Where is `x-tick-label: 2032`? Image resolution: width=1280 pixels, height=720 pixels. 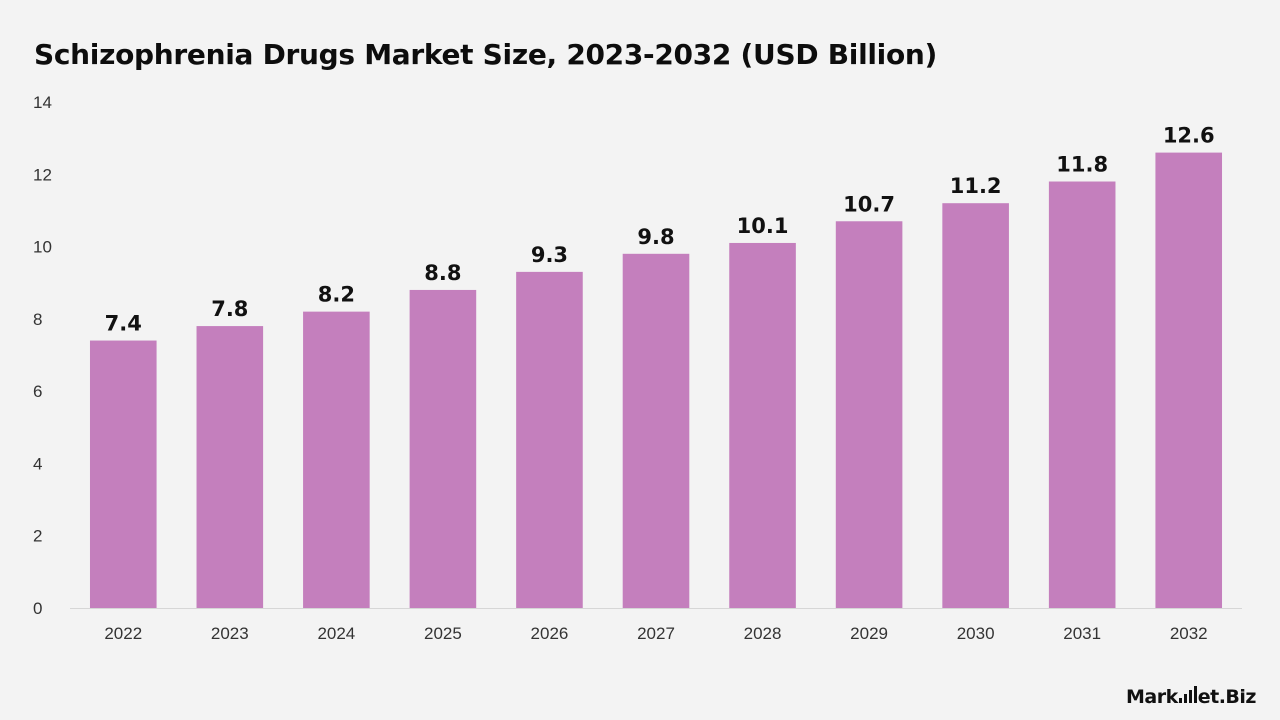 x-tick-label: 2032 is located at coordinates (1189, 633).